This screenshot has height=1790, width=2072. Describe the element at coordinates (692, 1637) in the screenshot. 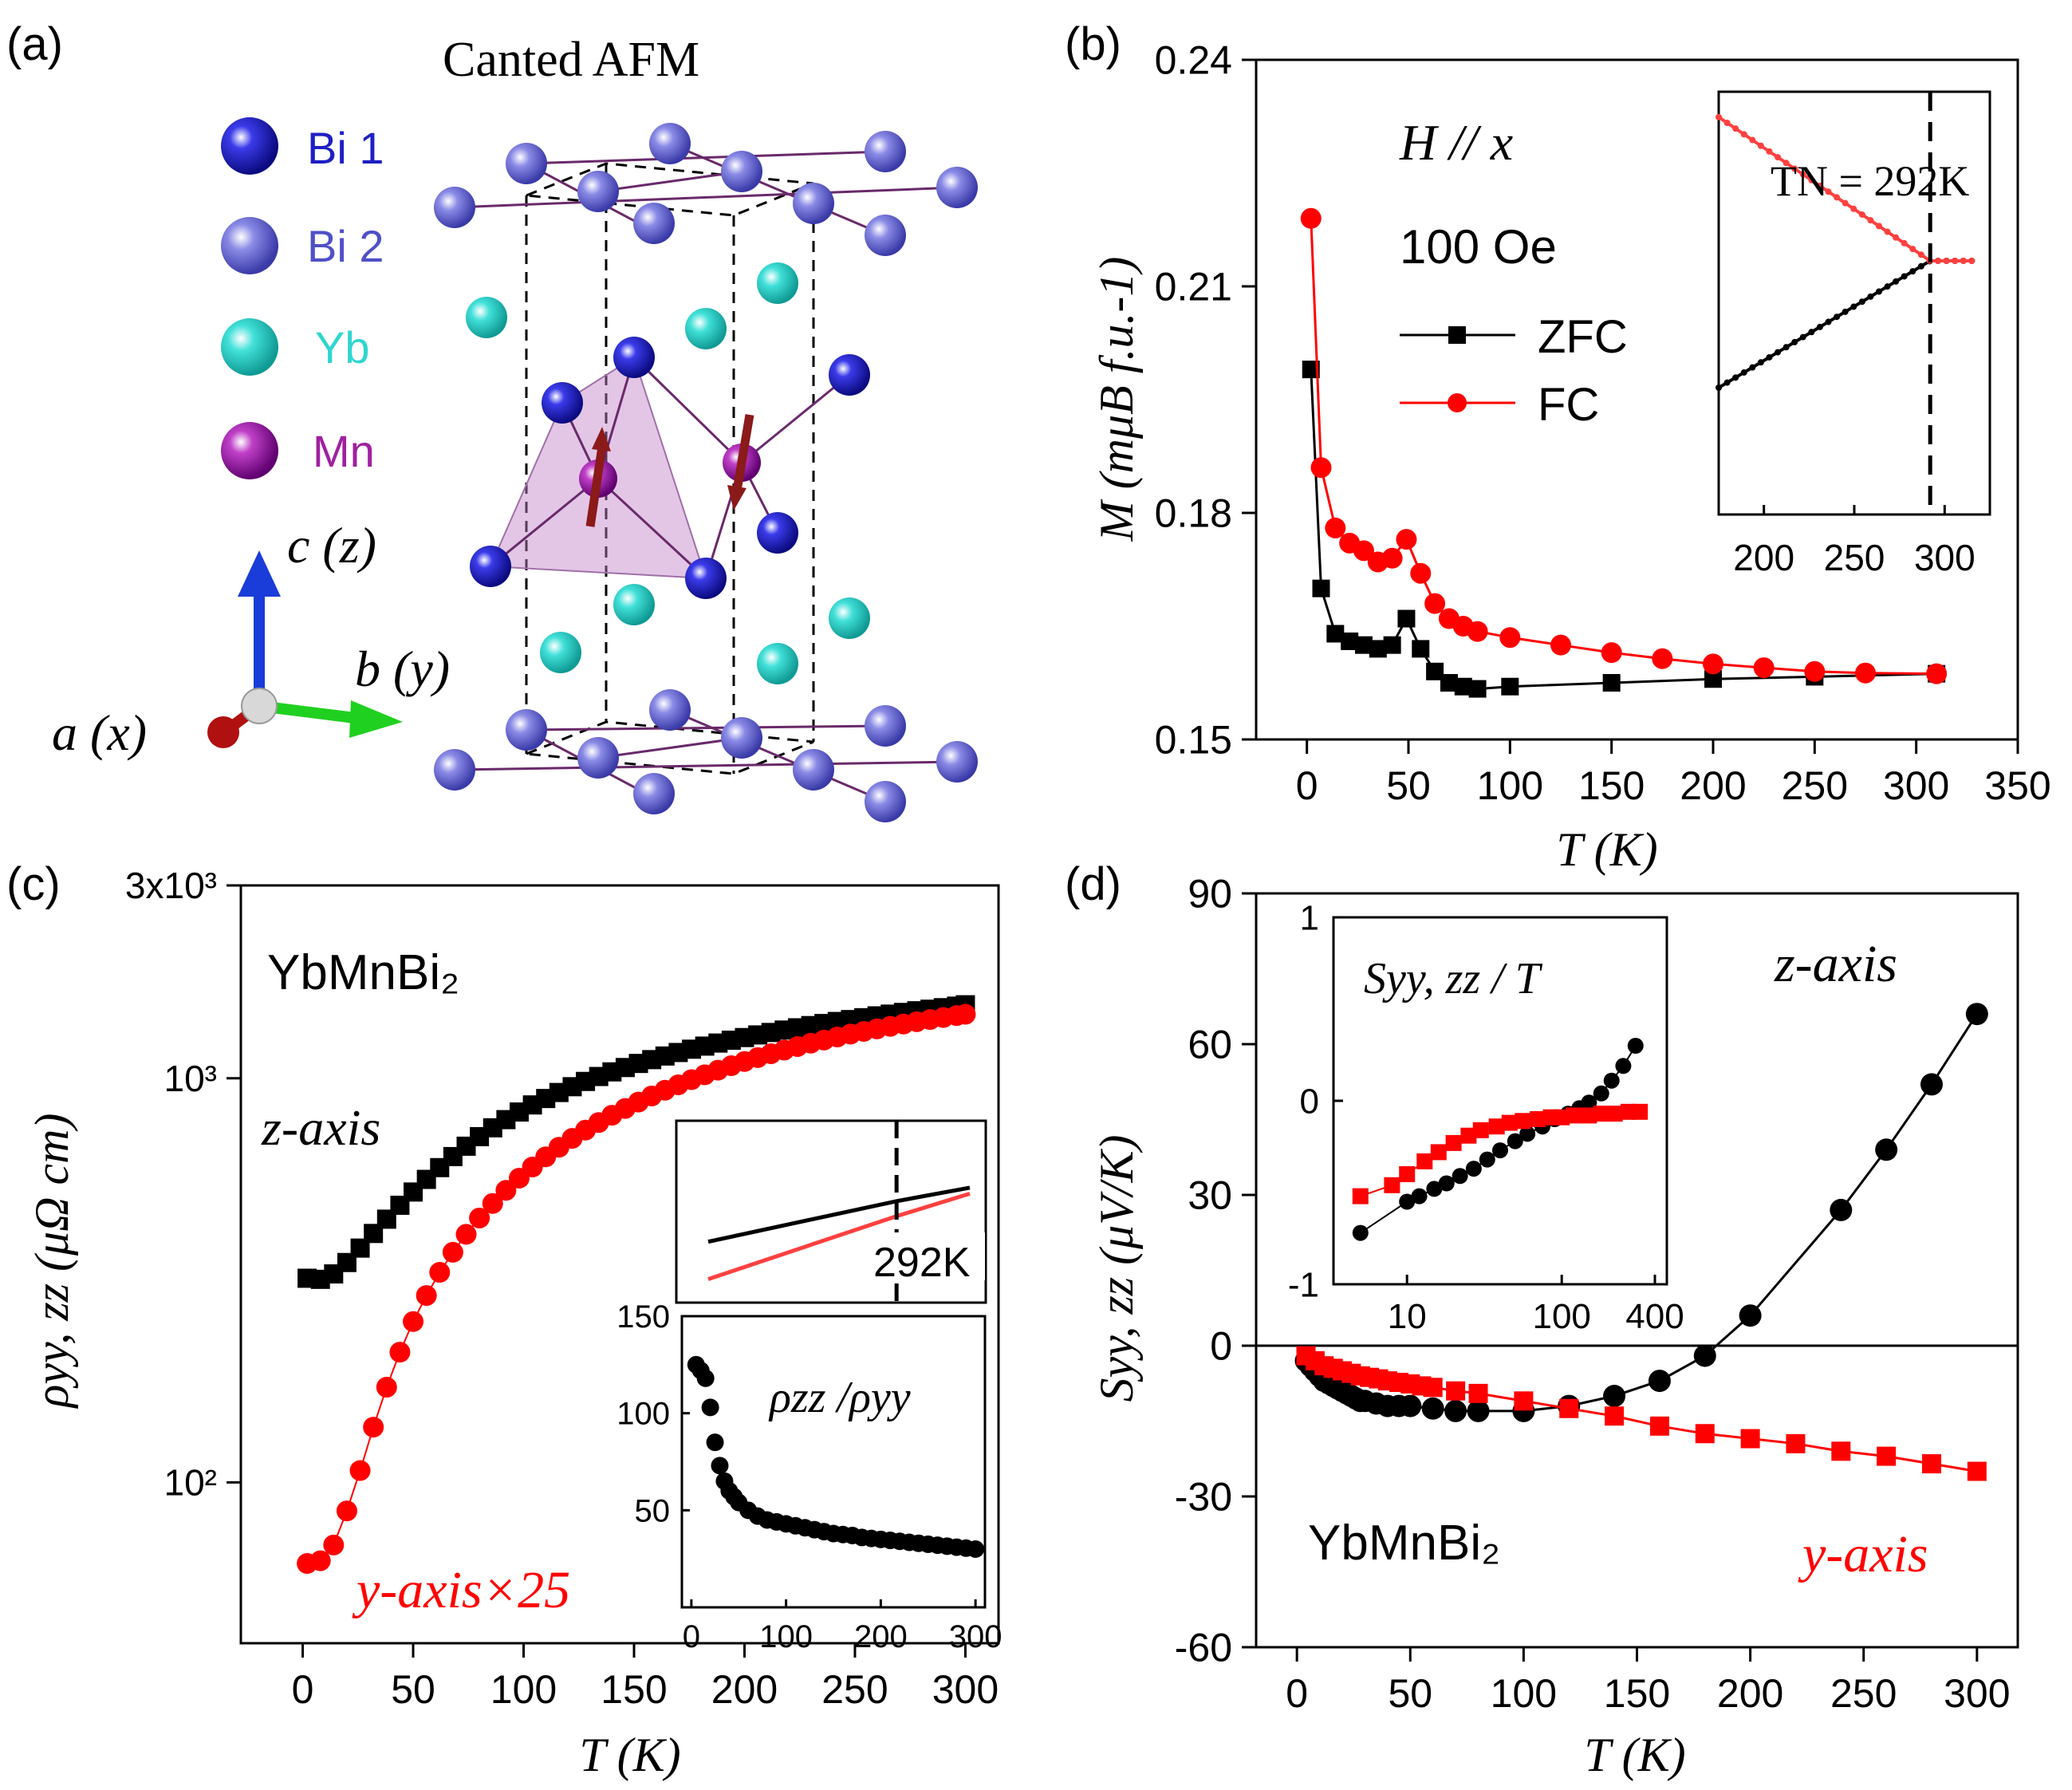

I see `inset-bottom-x-axis-tick-label: 0` at that location.